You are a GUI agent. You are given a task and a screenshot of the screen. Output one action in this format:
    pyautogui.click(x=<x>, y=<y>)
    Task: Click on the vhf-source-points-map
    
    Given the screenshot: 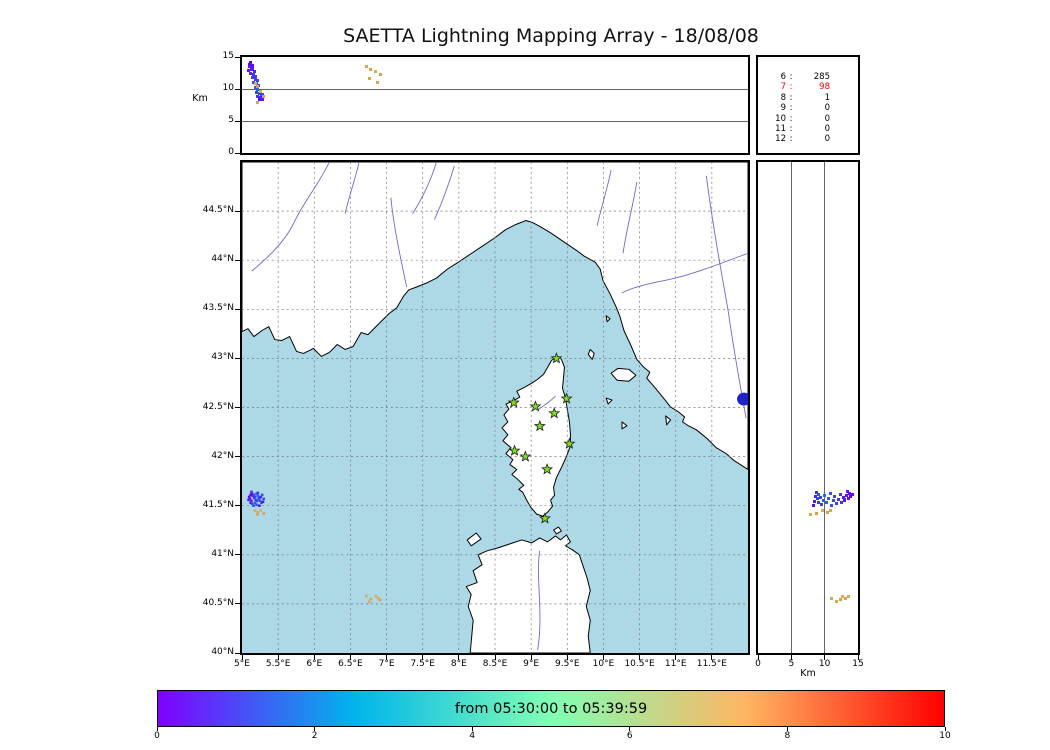 What is the action you would take?
    pyautogui.click(x=314, y=547)
    